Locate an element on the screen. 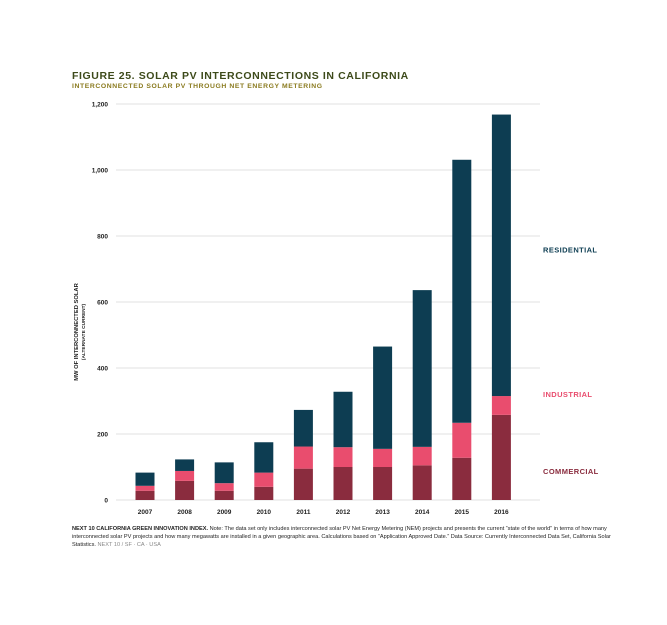 The width and height of the screenshot is (667, 625). legend-label-commercial: COMMERCIAL is located at coordinates (571, 471).